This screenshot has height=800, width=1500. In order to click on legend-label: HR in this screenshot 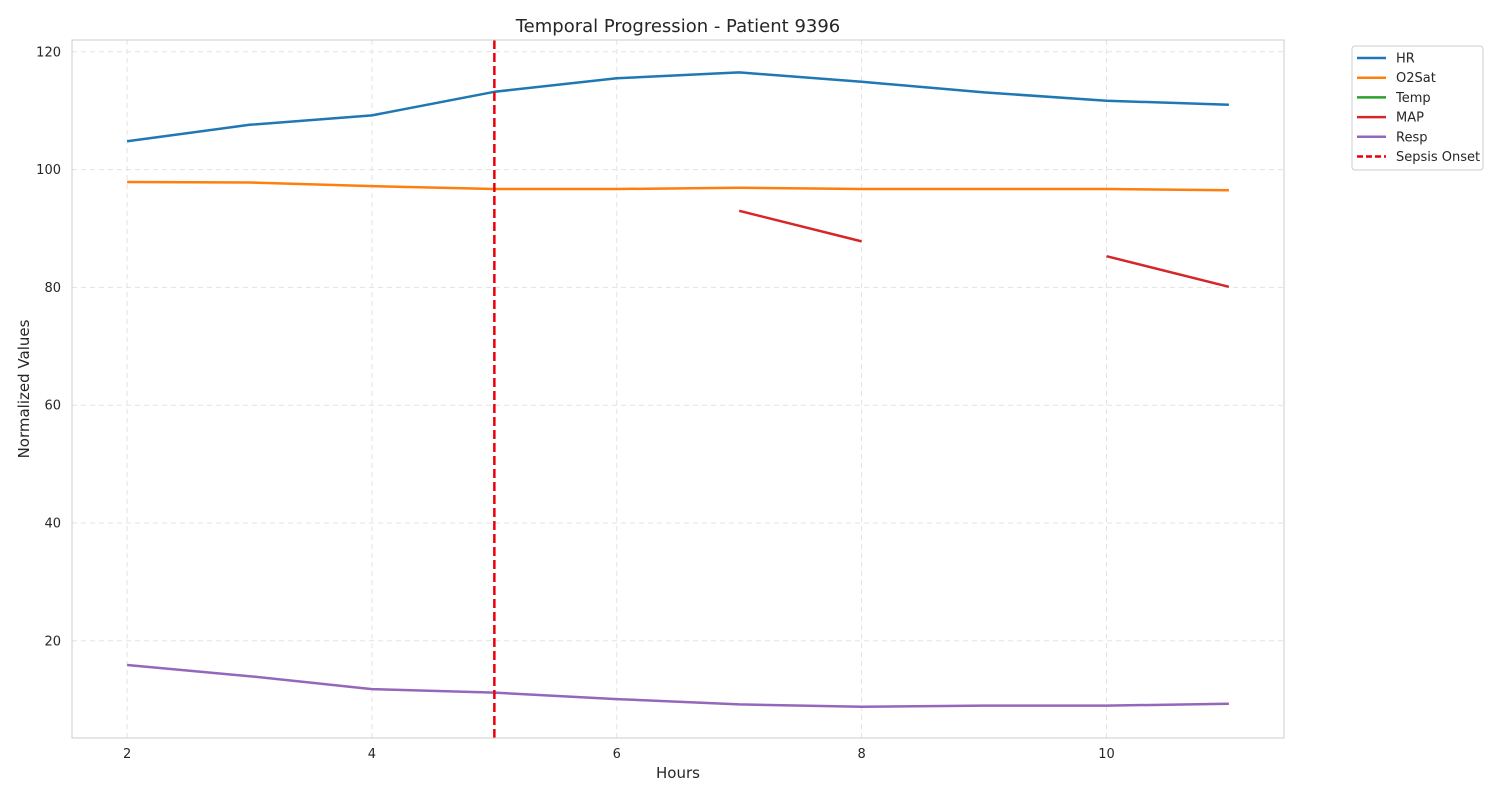, I will do `click(1405, 59)`.